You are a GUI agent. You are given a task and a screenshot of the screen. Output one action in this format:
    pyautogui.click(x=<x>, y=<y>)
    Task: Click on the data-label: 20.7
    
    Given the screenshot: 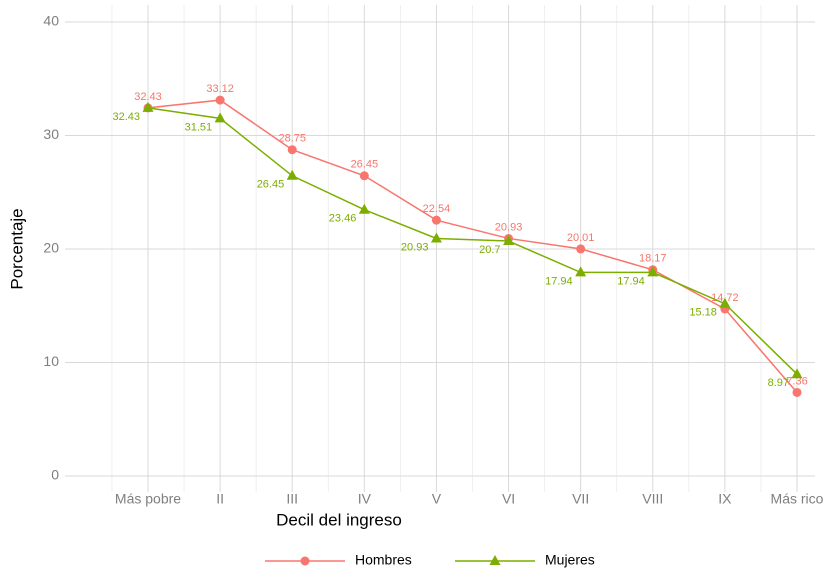 What is the action you would take?
    pyautogui.click(x=489, y=250)
    